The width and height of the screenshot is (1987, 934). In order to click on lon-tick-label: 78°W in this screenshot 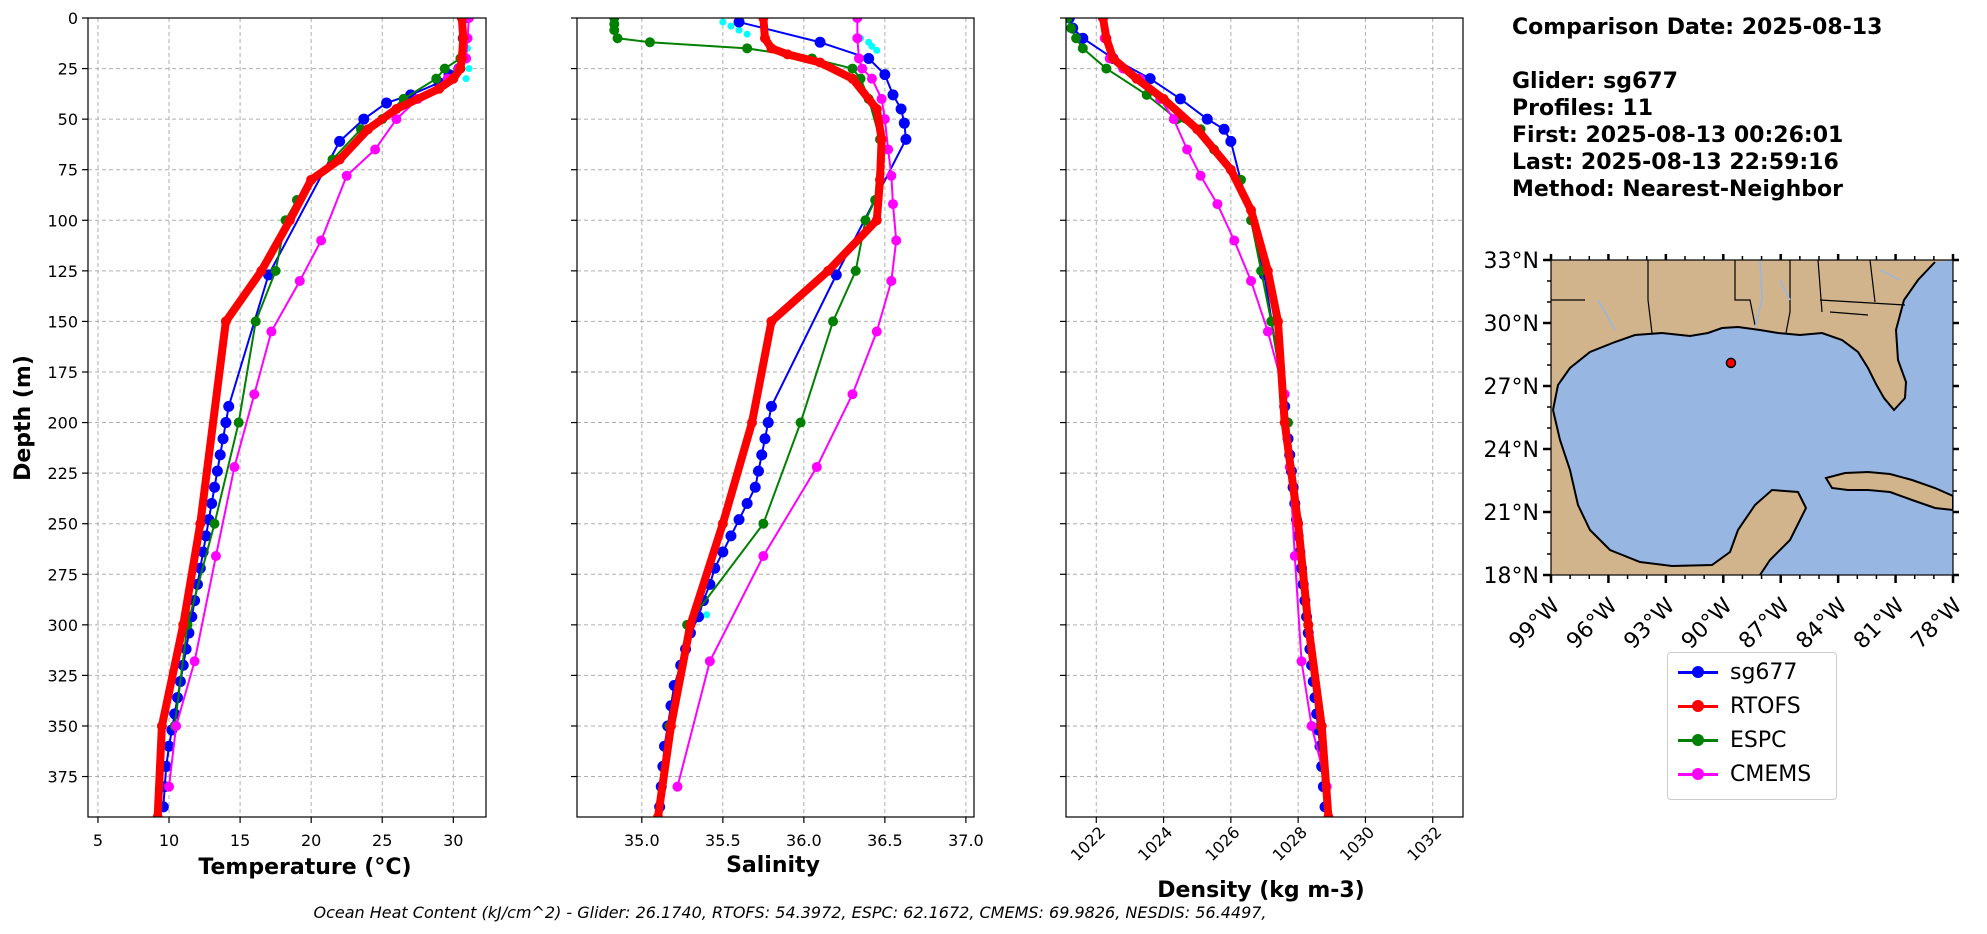, I will do `click(1937, 623)`.